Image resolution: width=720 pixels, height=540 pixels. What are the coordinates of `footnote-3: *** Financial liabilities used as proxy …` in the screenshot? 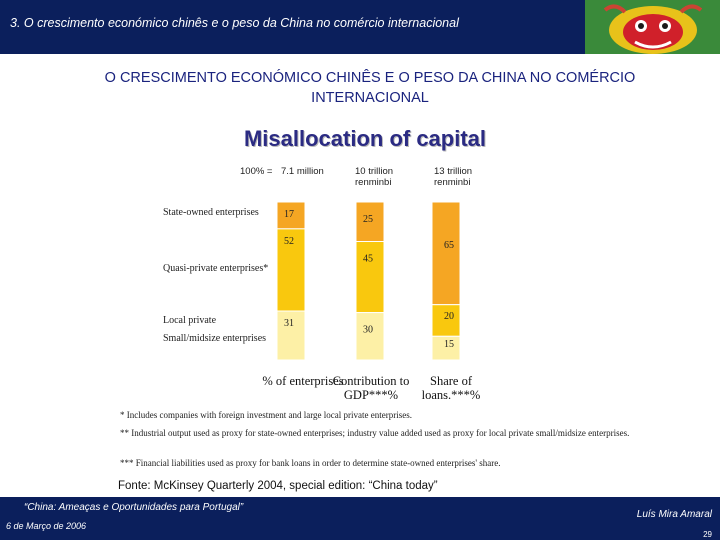 It's located at (310, 463).